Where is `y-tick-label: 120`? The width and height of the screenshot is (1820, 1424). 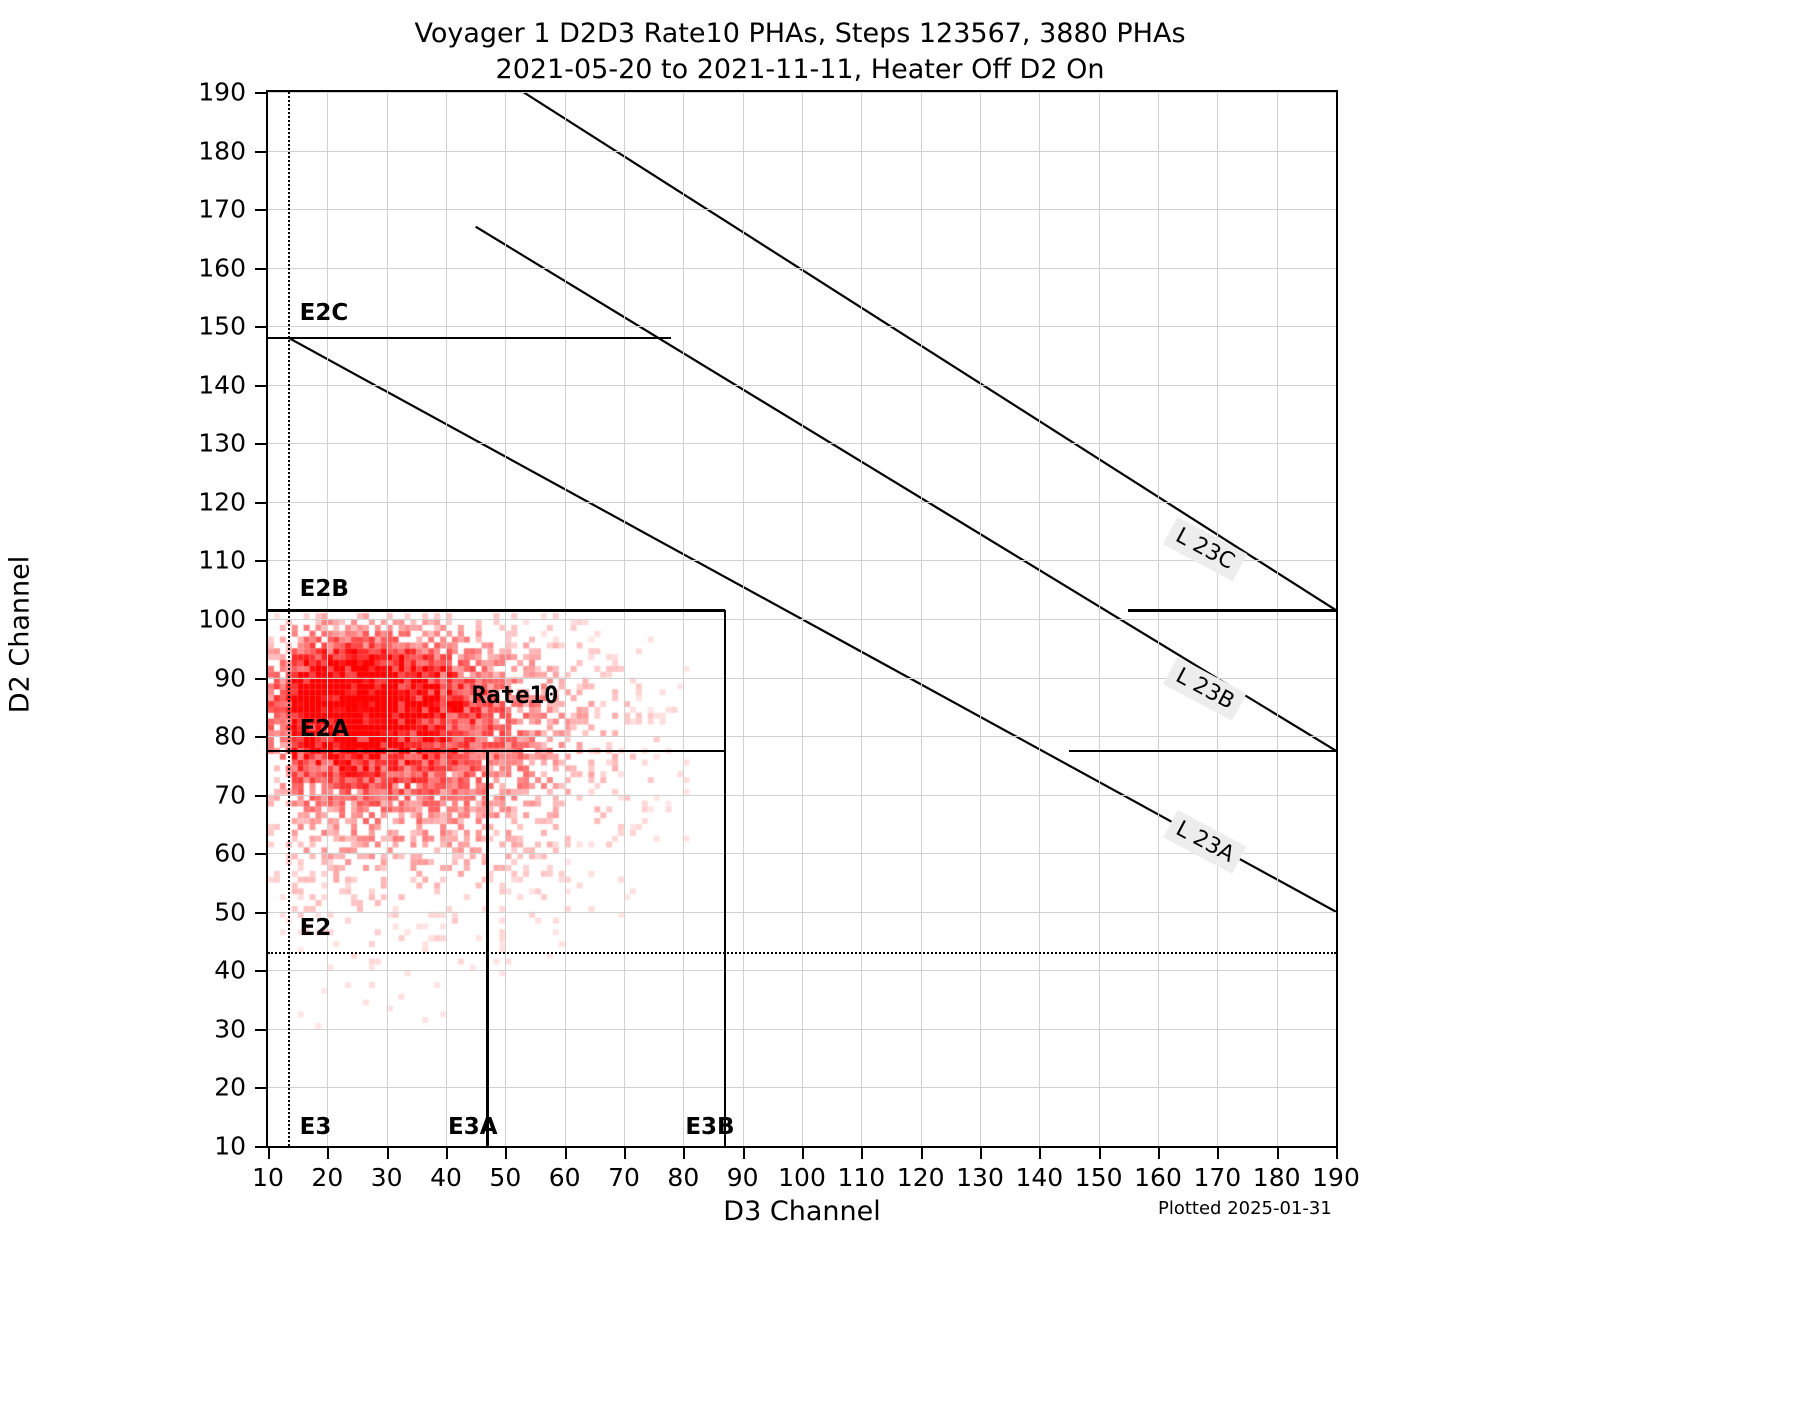
y-tick-label: 120 is located at coordinates (222, 502).